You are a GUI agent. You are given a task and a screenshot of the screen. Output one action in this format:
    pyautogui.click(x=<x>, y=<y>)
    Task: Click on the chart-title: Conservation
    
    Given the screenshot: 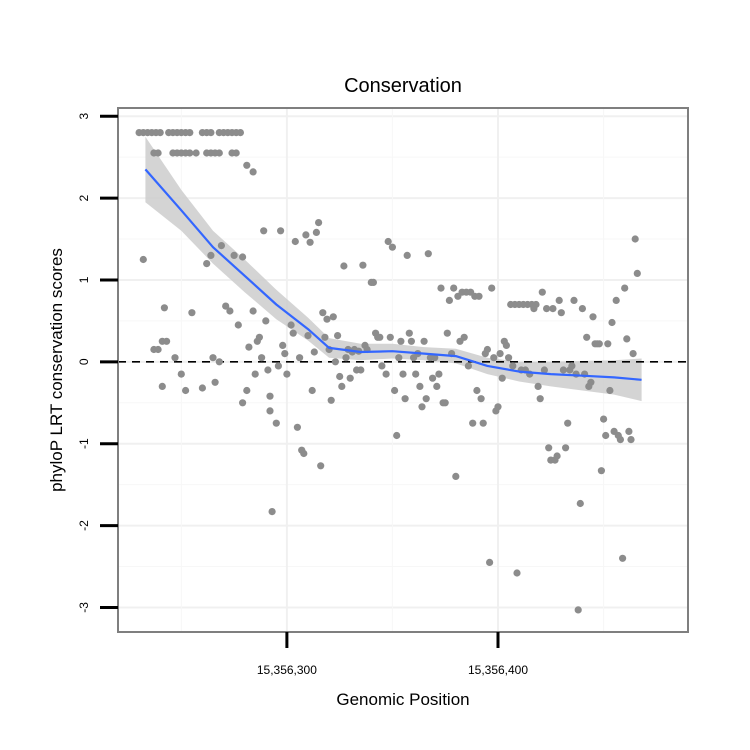 What is the action you would take?
    pyautogui.click(x=403, y=86)
    